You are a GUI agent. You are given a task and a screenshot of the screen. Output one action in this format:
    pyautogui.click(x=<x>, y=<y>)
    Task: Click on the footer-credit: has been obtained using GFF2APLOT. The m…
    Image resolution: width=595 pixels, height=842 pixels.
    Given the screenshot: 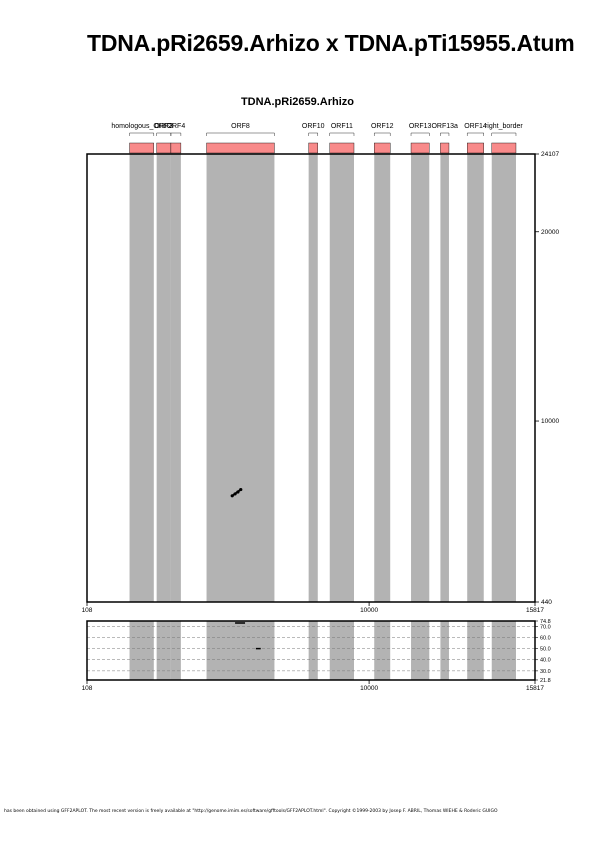 What is the action you would take?
    pyautogui.click(x=251, y=811)
    